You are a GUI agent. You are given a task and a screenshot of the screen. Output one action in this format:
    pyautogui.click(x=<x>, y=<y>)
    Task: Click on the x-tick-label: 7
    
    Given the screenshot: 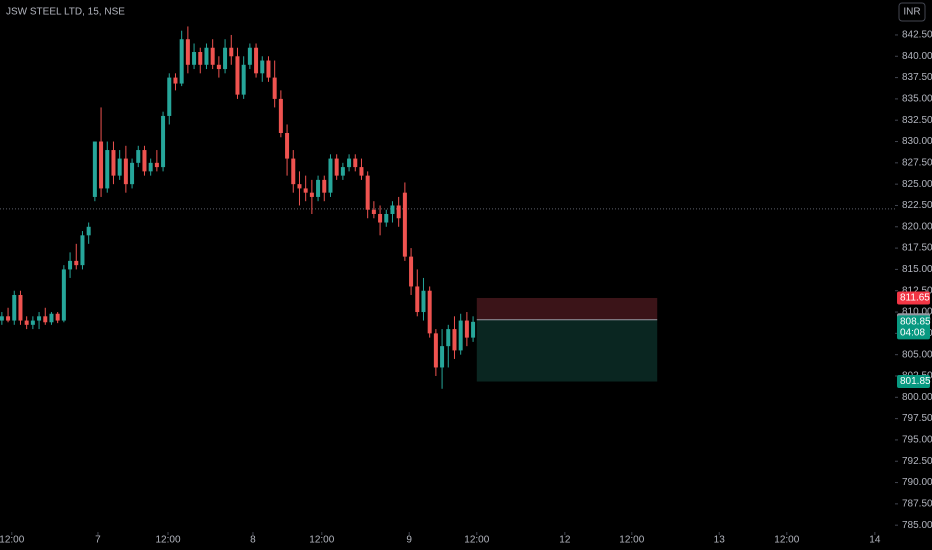 What is the action you would take?
    pyautogui.click(x=98, y=540)
    